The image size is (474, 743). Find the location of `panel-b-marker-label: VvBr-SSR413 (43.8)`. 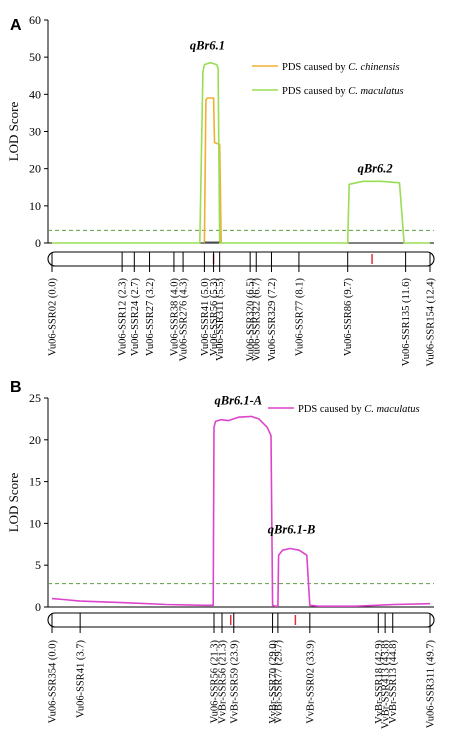

panel-b-marker-label: VvBr-SSR413 (43.8) is located at coordinates (386, 684).